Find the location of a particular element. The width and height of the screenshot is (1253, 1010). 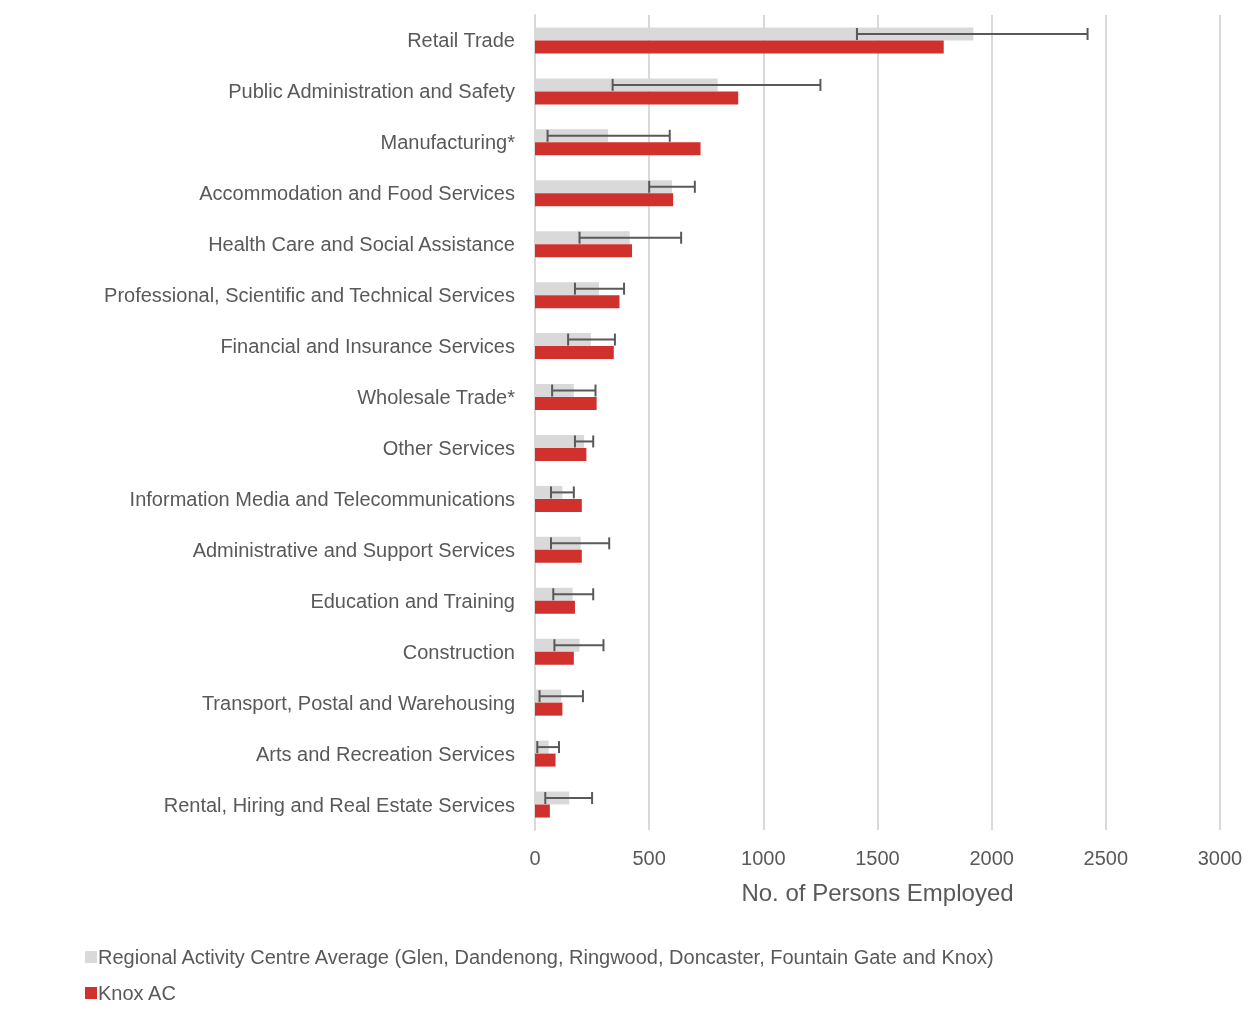

x-tick-label: 1500 is located at coordinates (877, 858).